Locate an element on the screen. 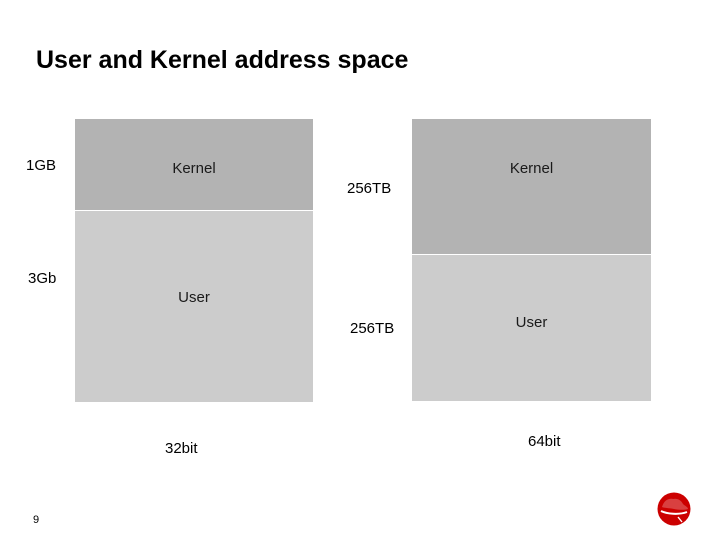 The width and height of the screenshot is (728, 546). slide-title: User and Kernel address space is located at coordinates (222, 60).